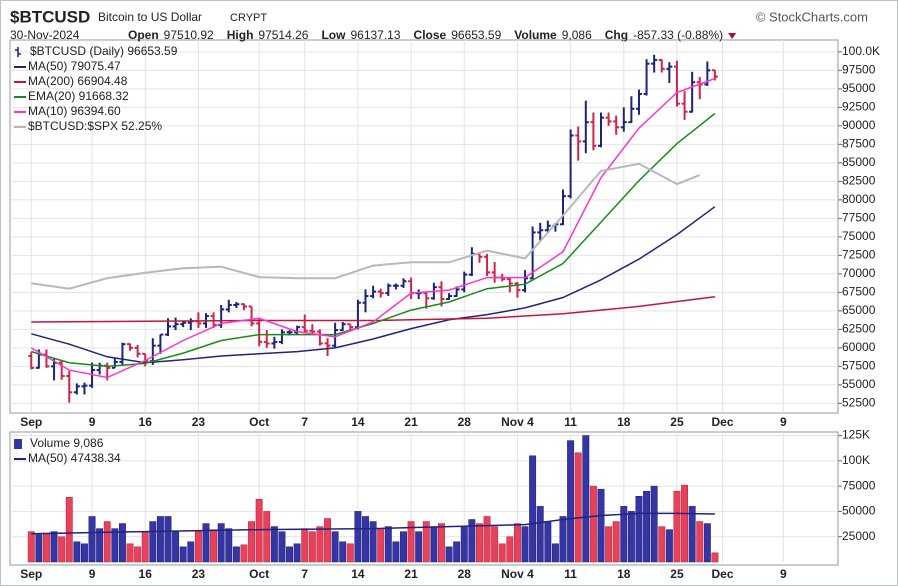  What do you see at coordinates (375, 35) in the screenshot?
I see `quote-value: 96137.13` at bounding box center [375, 35].